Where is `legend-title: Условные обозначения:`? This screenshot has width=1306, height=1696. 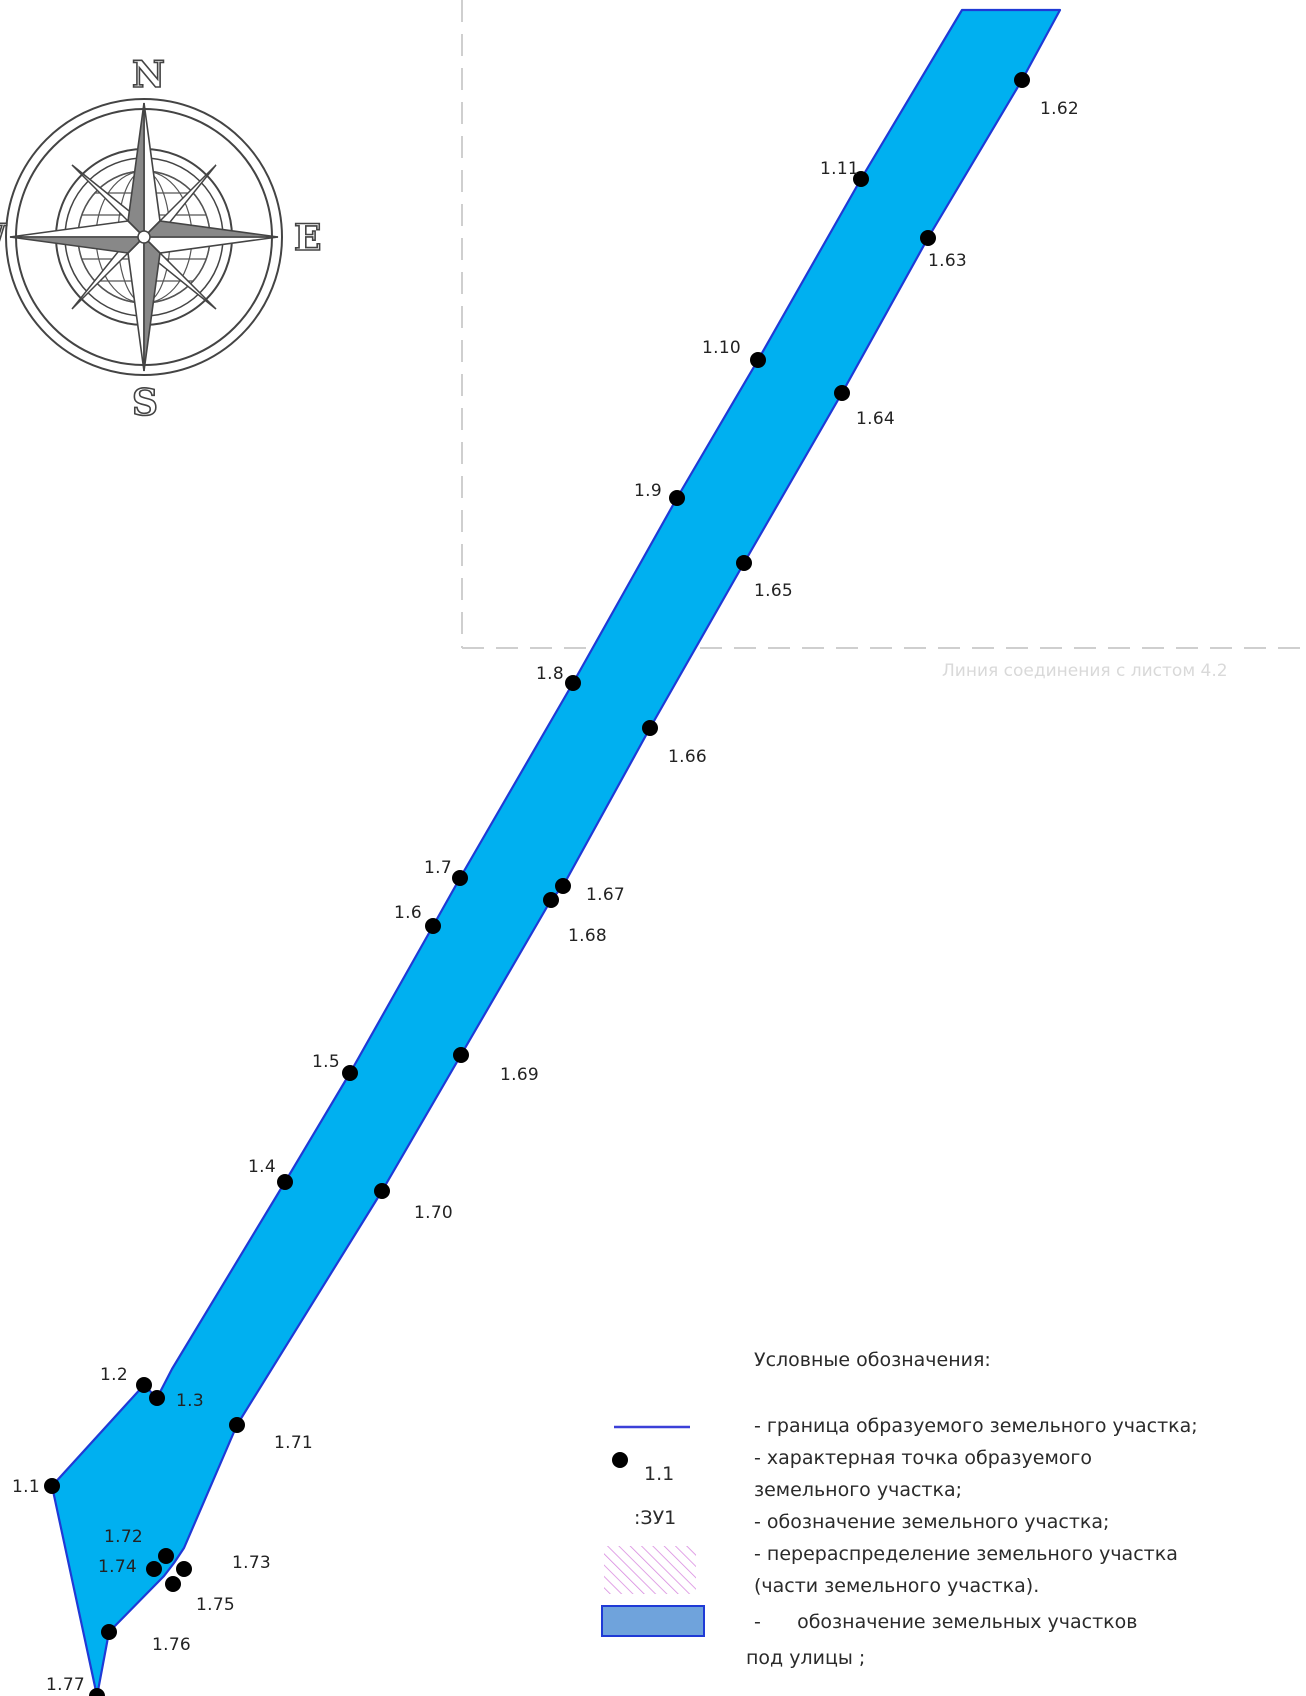
legend-title: Условные обозначения: is located at coordinates (872, 1360).